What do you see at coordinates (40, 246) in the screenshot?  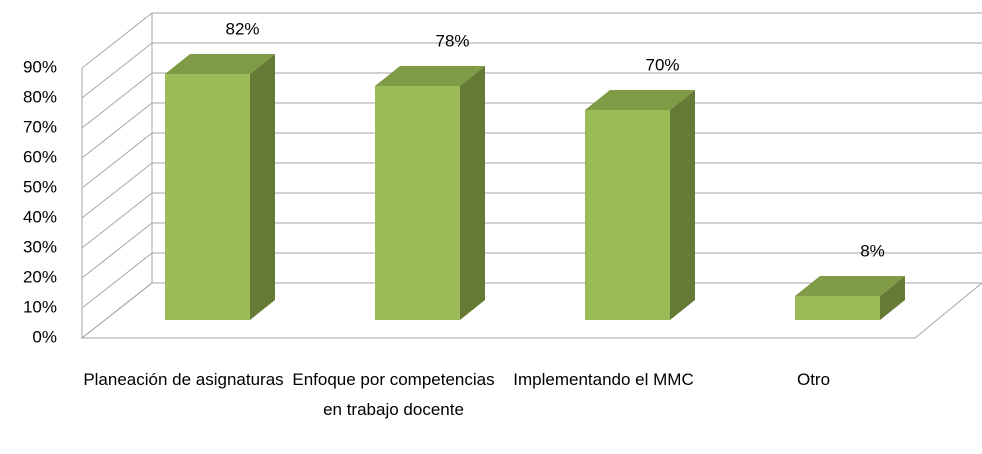 I see `y-tick-label: 30%` at bounding box center [40, 246].